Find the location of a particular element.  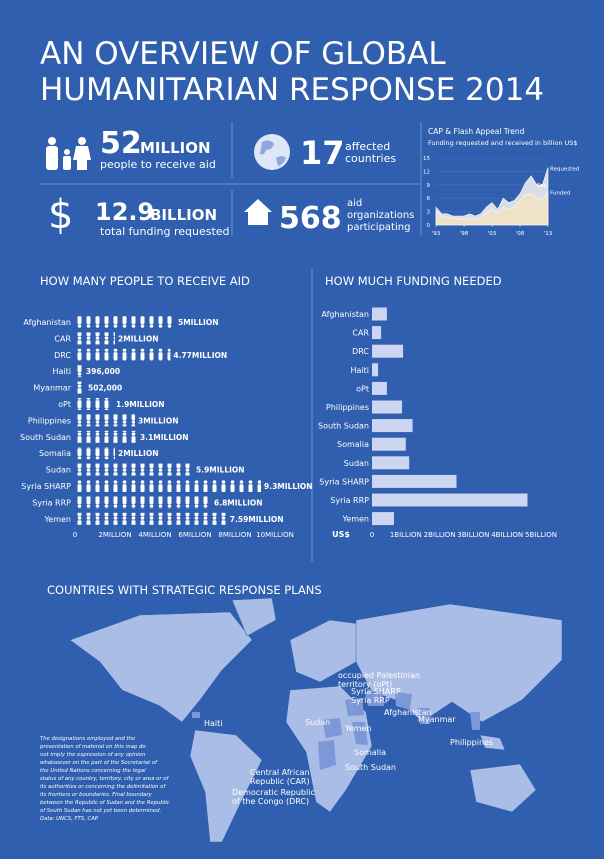

x-tick-label: 5BILLION is located at coordinates (541, 535).